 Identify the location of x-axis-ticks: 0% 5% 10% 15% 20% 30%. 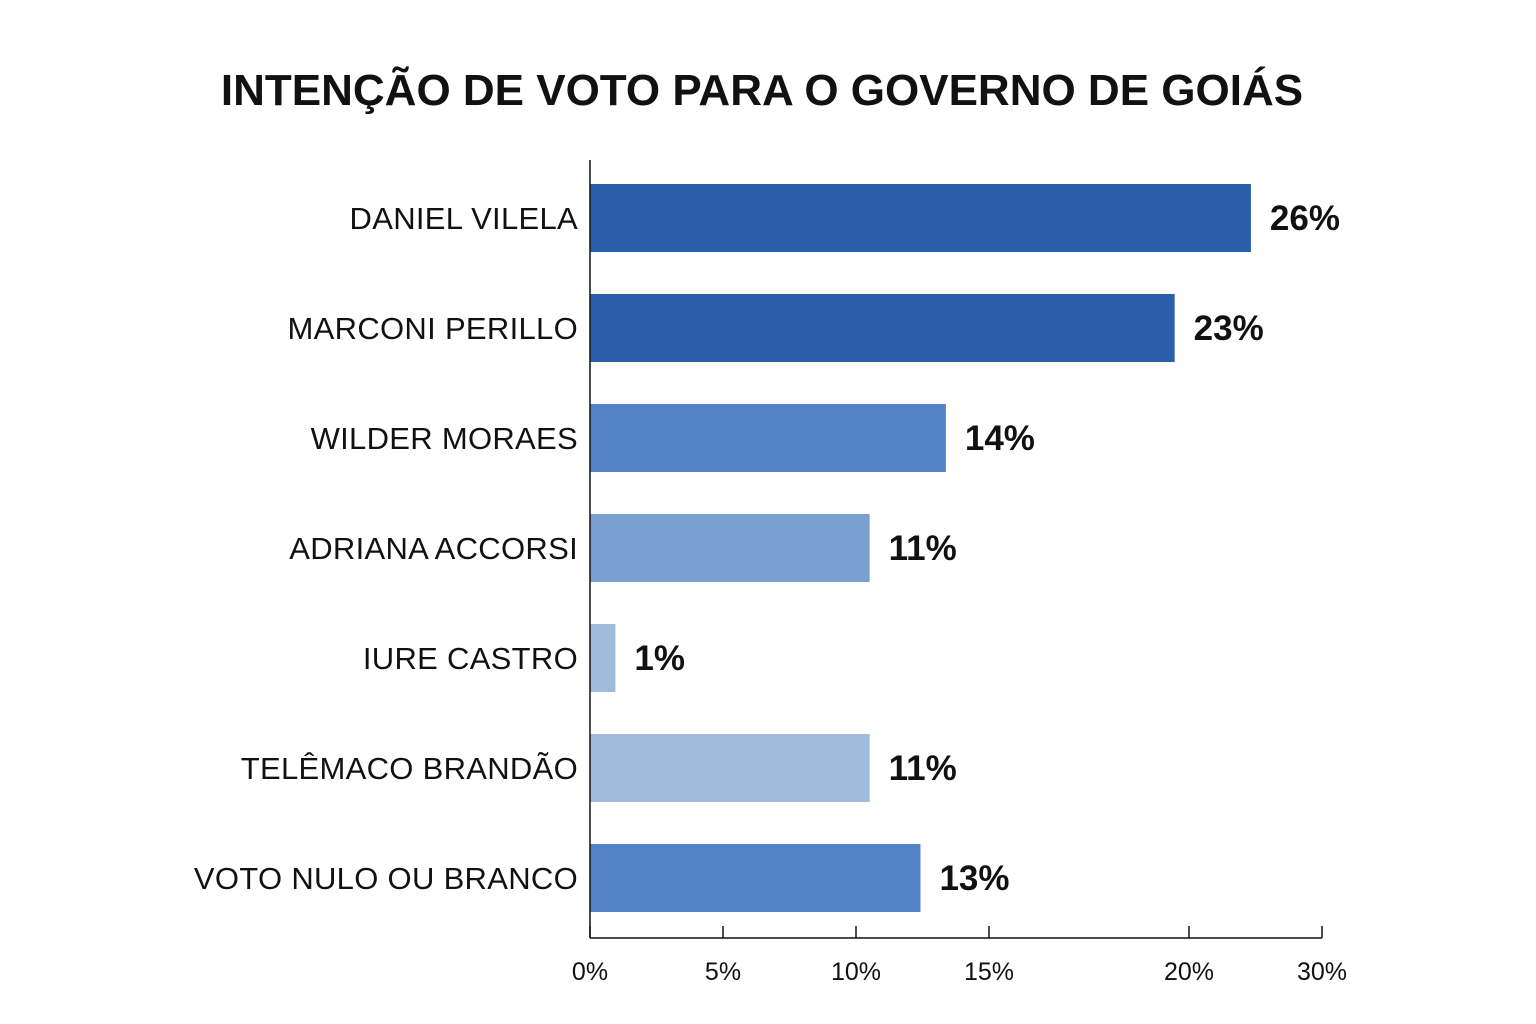
(959, 956).